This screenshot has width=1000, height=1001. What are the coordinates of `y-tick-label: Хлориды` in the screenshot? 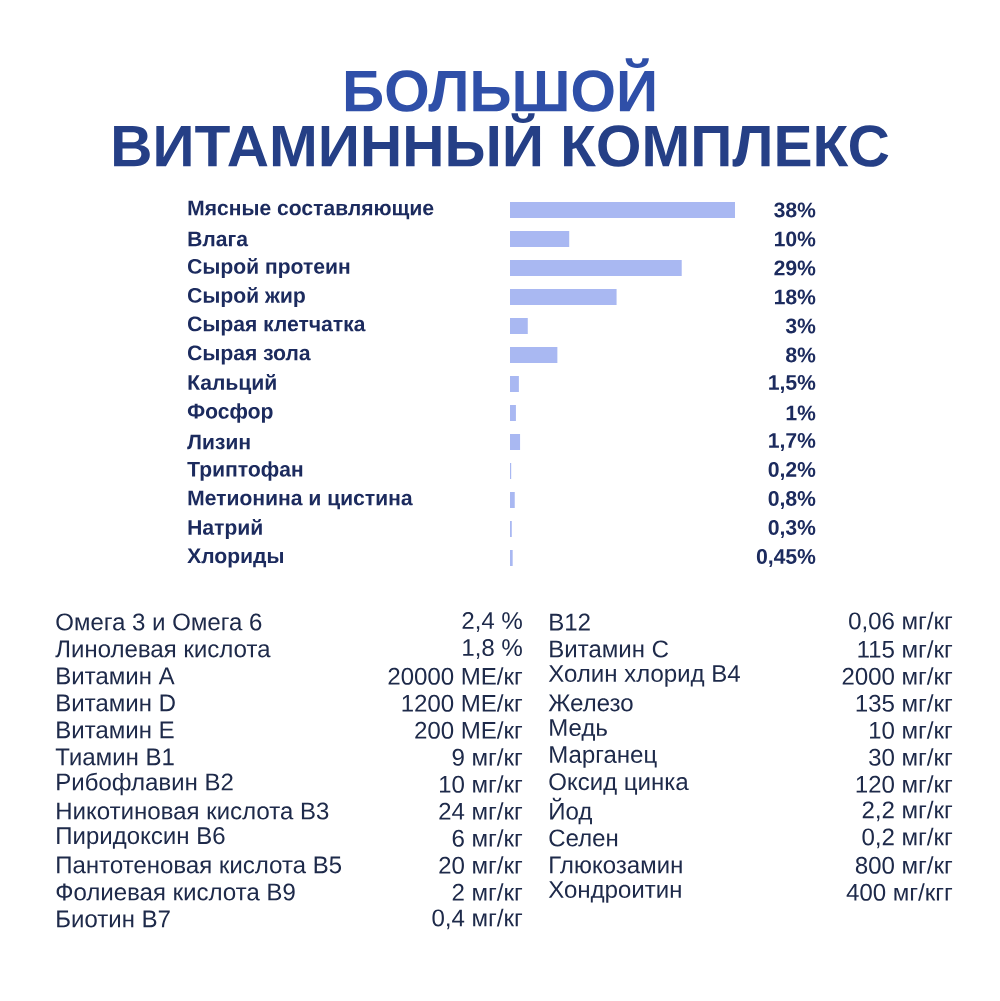 It's located at (235, 558).